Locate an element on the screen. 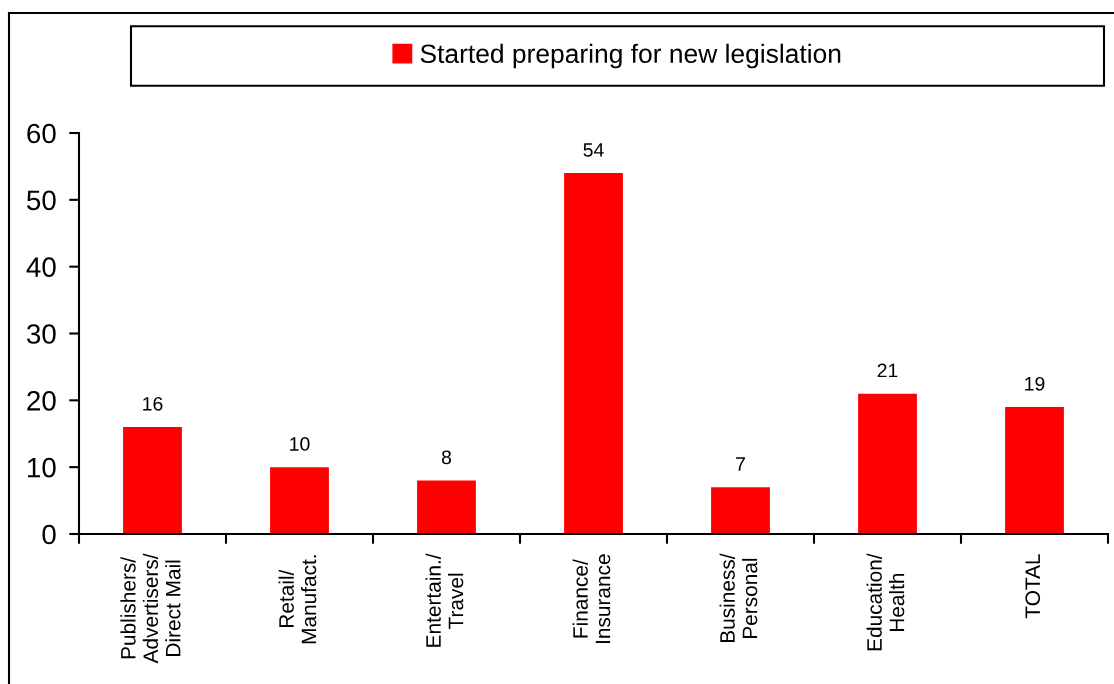  x-tick-label: TOTAL is located at coordinates (1033, 586).